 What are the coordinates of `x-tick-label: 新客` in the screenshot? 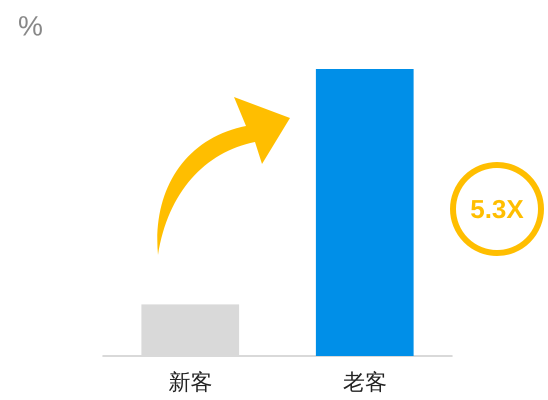 It's located at (190, 383).